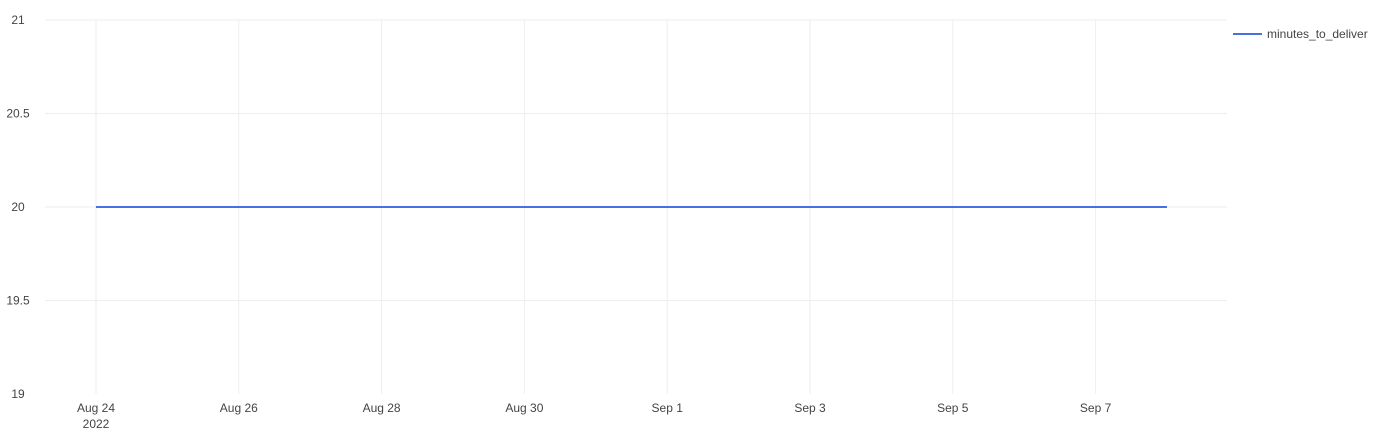 The height and width of the screenshot is (435, 1394). What do you see at coordinates (239, 408) in the screenshot?
I see `x-tick-label: Aug 26` at bounding box center [239, 408].